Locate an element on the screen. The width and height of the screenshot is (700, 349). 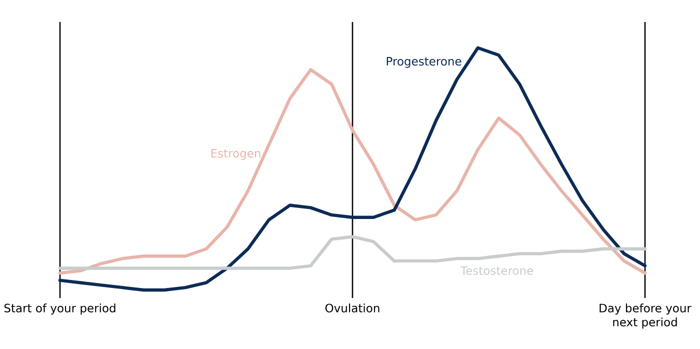
x-tick-label: Start of your period is located at coordinates (60, 309).